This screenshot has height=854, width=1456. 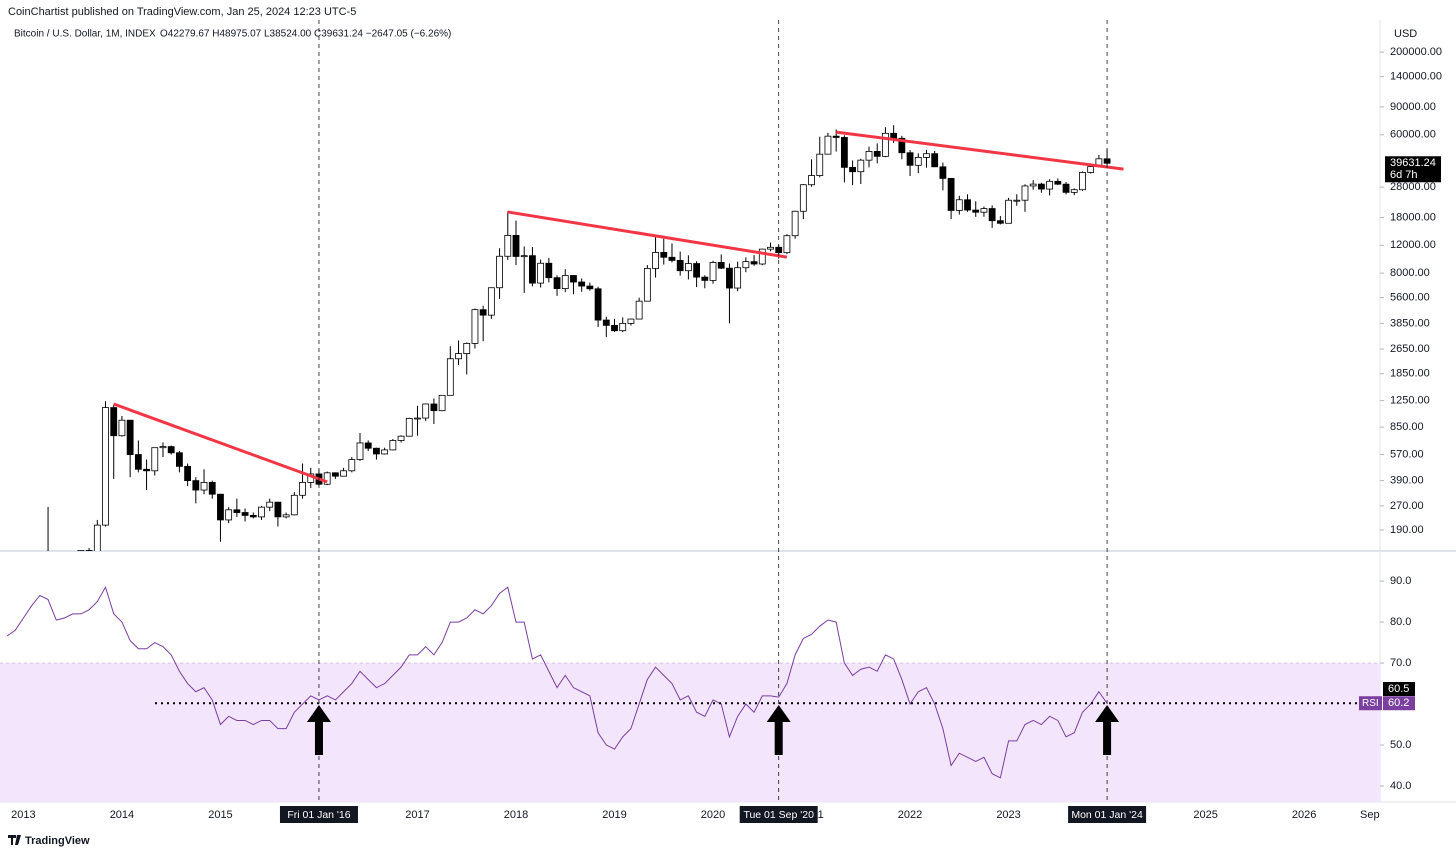 I want to click on y-tick-label: 28000.00, so click(x=1413, y=187).